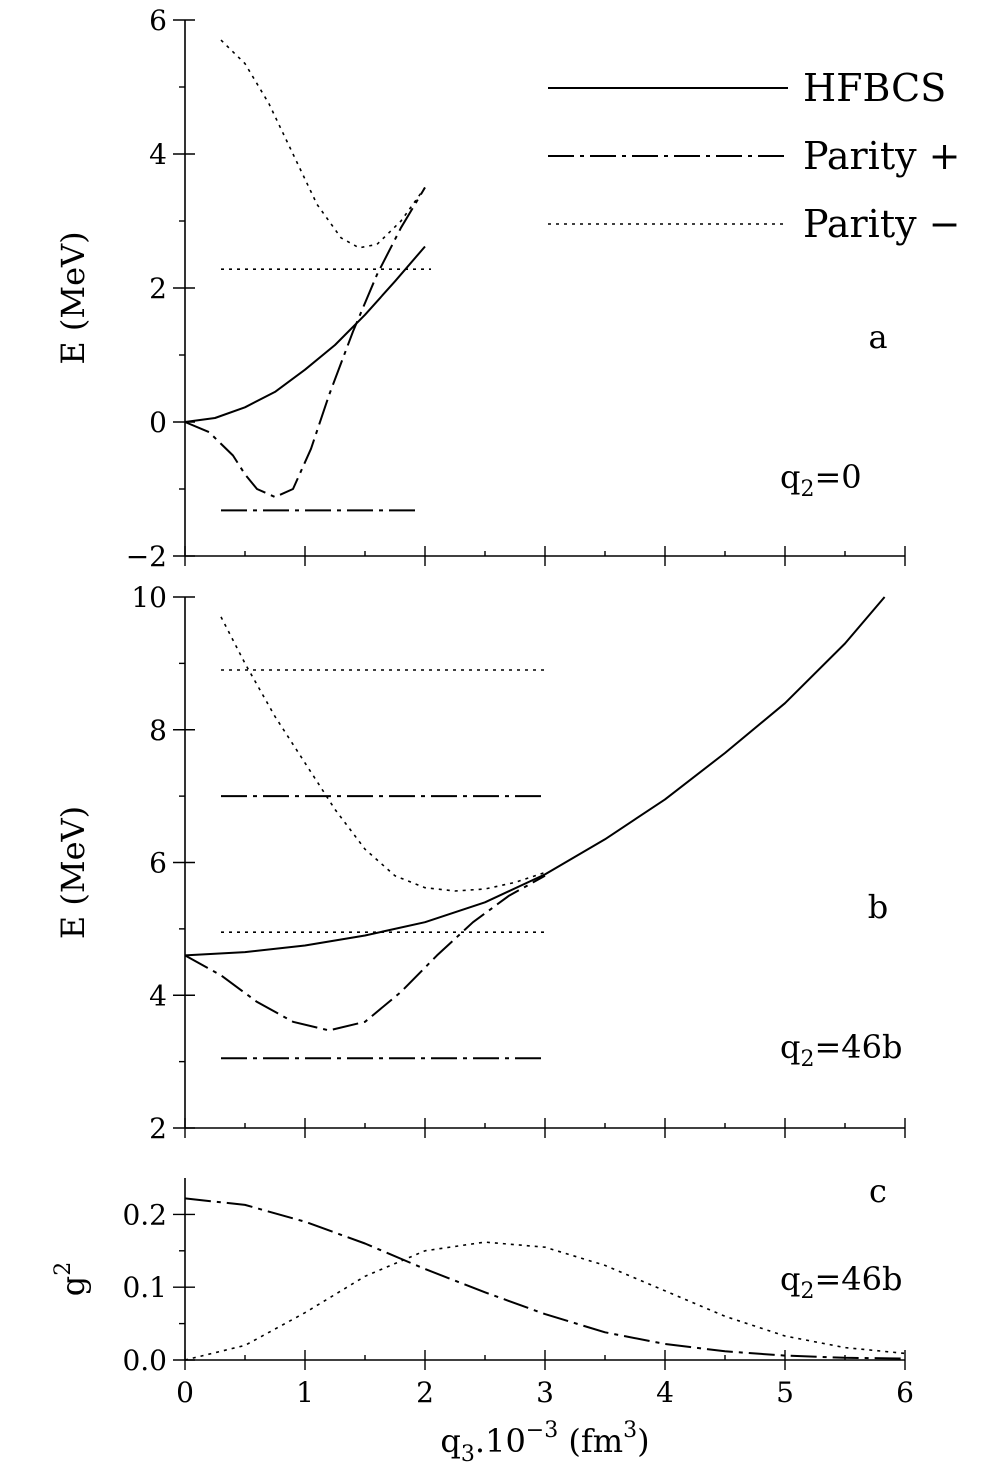 The image size is (985, 1478). I want to click on x-axis-title-text: q3.10−3 (fm3), so click(544, 1442).